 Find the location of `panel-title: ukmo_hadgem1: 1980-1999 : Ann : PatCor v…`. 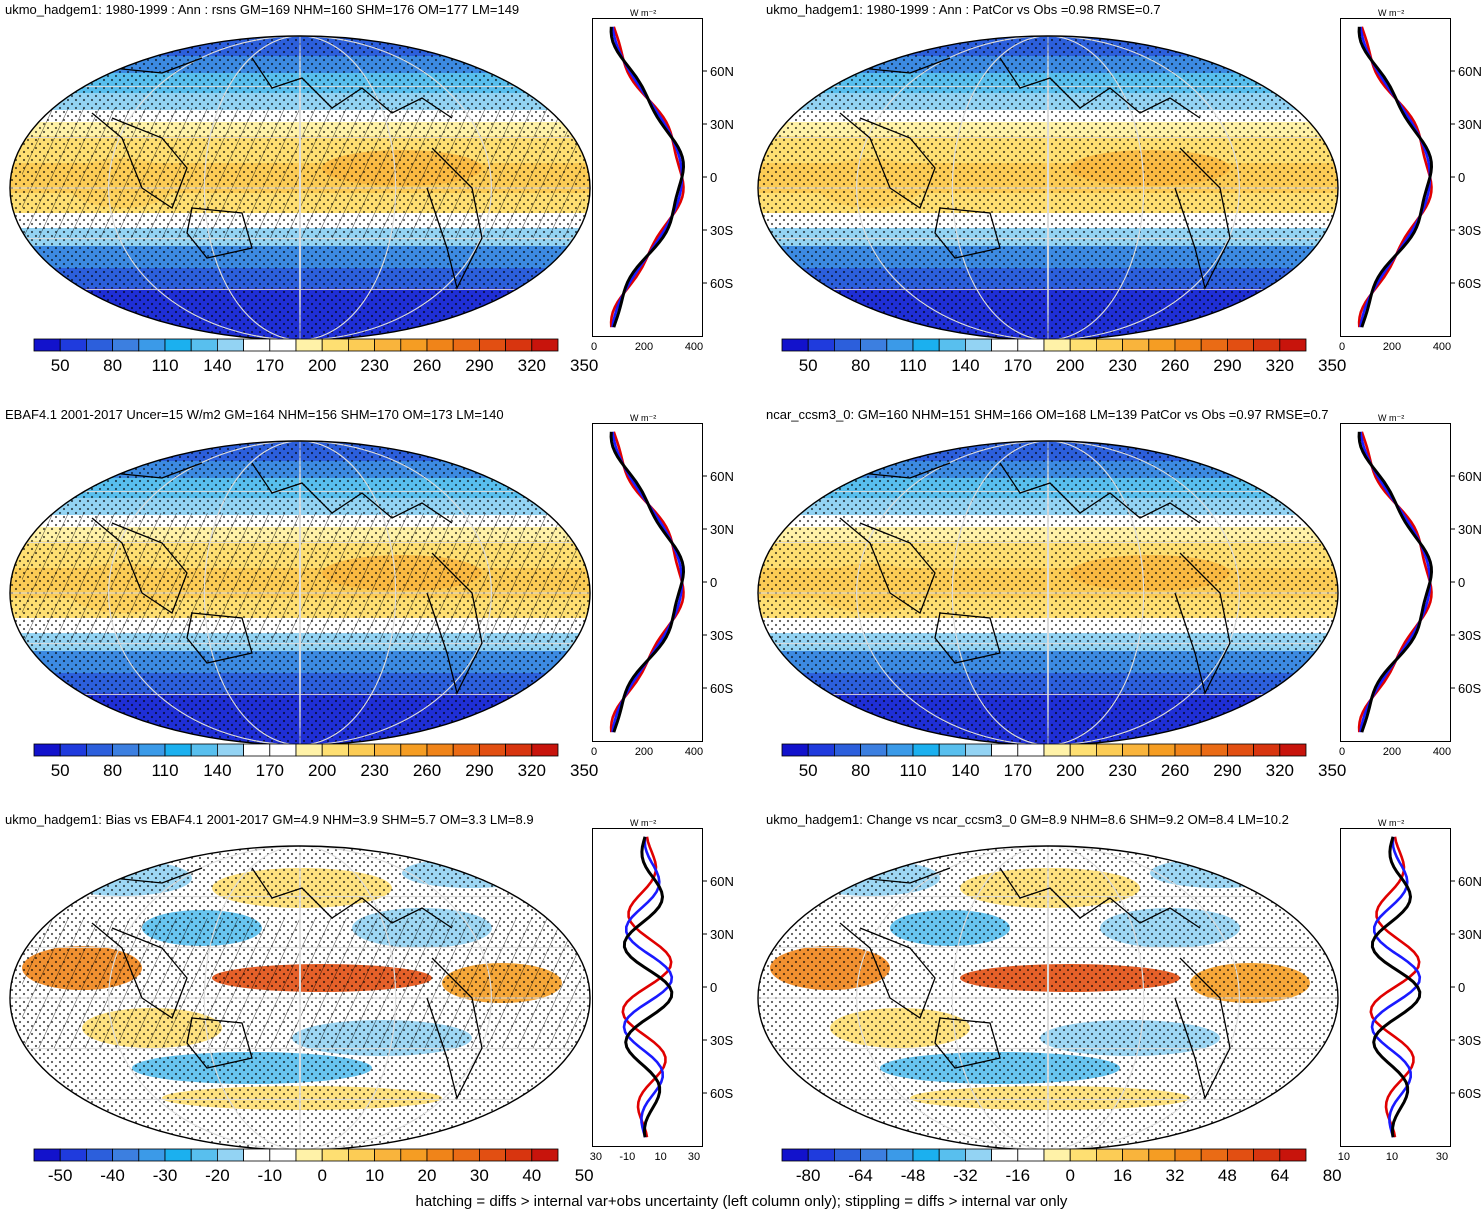

panel-title: ukmo_hadgem1: 1980-1999 : Ann : PatCor v… is located at coordinates (963, 9).